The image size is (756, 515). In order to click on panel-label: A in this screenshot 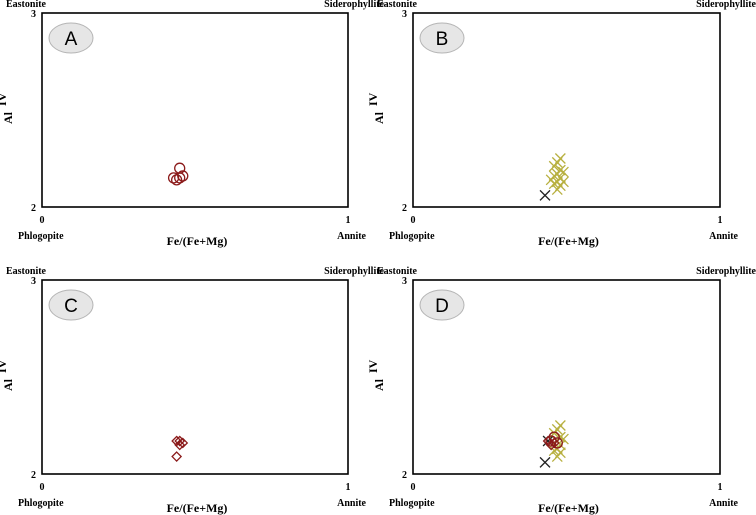, I will do `click(71, 39)`.